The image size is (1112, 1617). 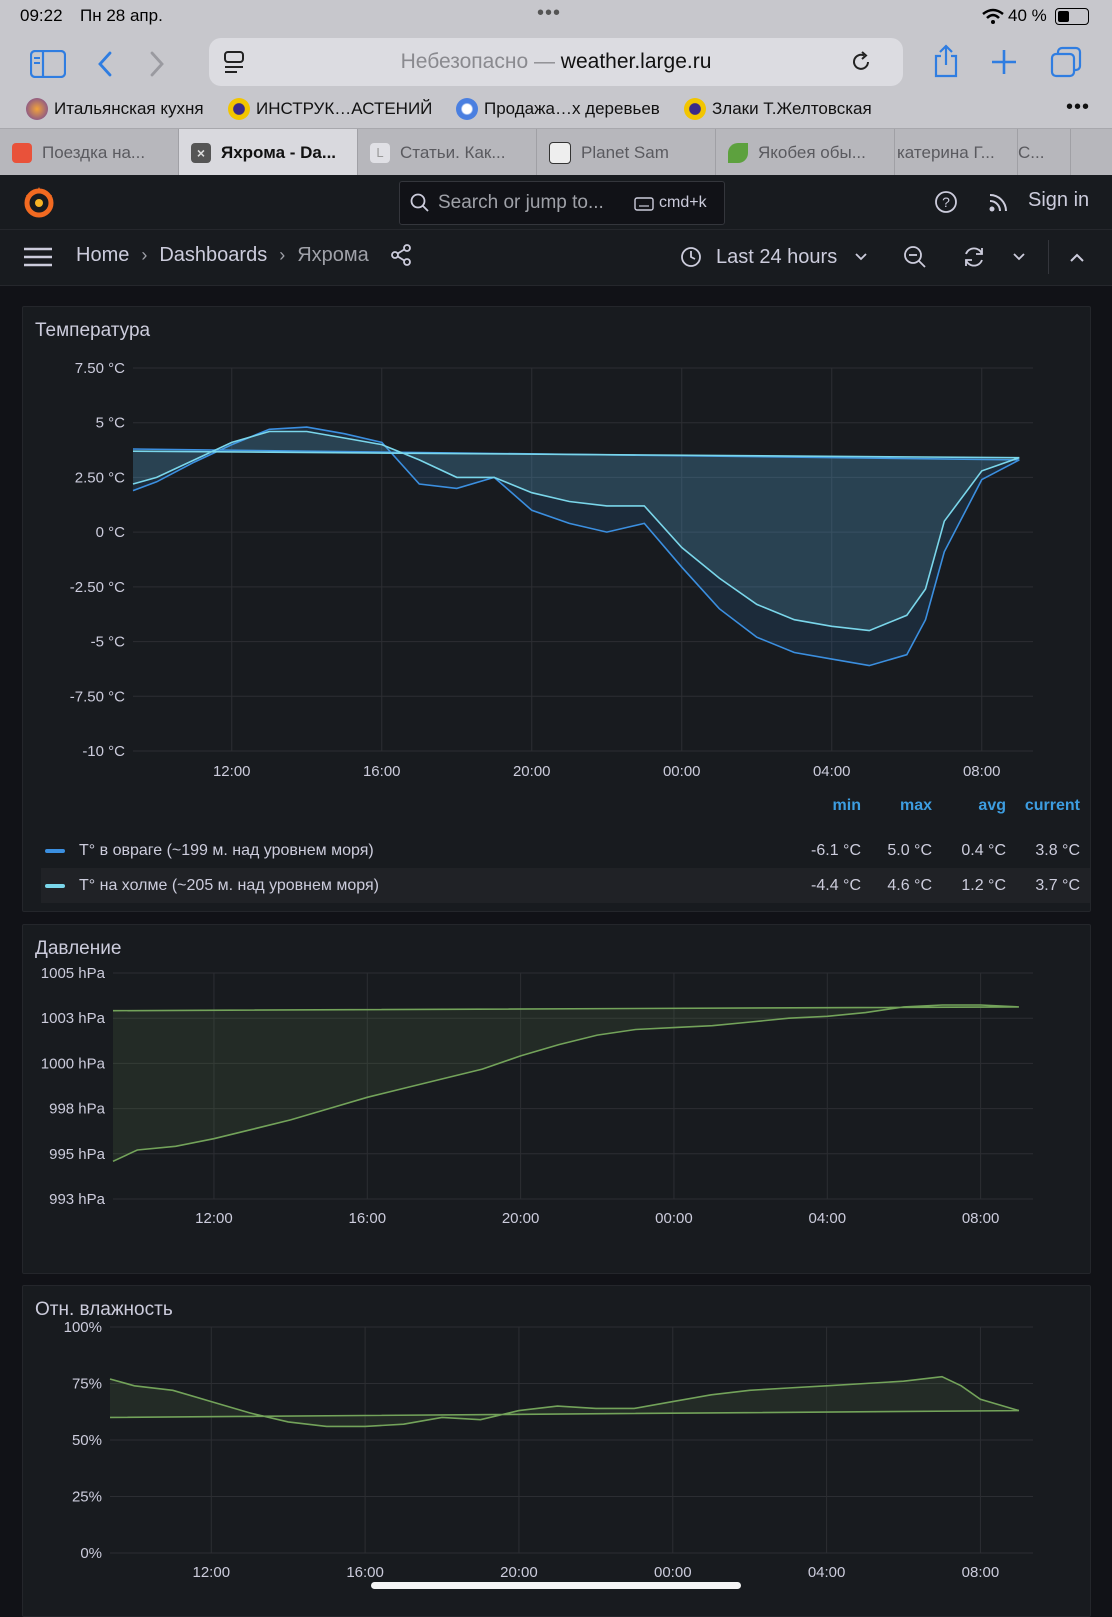 What do you see at coordinates (201, 153) in the screenshot?
I see `close-tab-icon: ×` at bounding box center [201, 153].